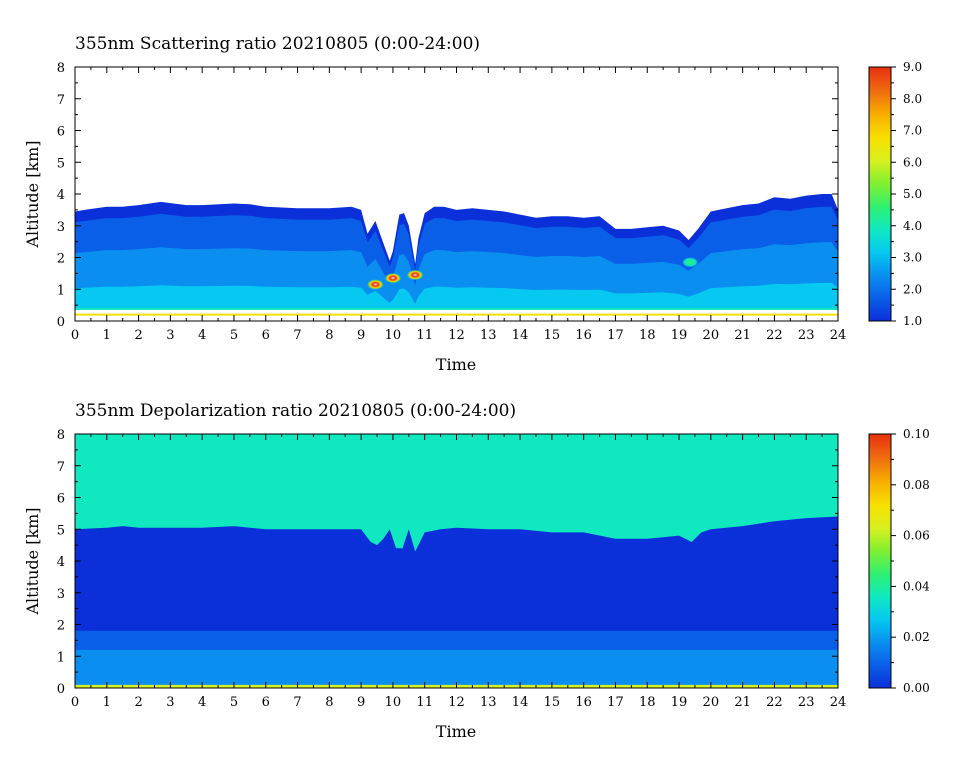 The image size is (960, 770). I want to click on colorbar-ticks: 1.0 2.0 3.0 4.0 5.0 6.0 7.0 8.0 9.0, so click(906, 194).